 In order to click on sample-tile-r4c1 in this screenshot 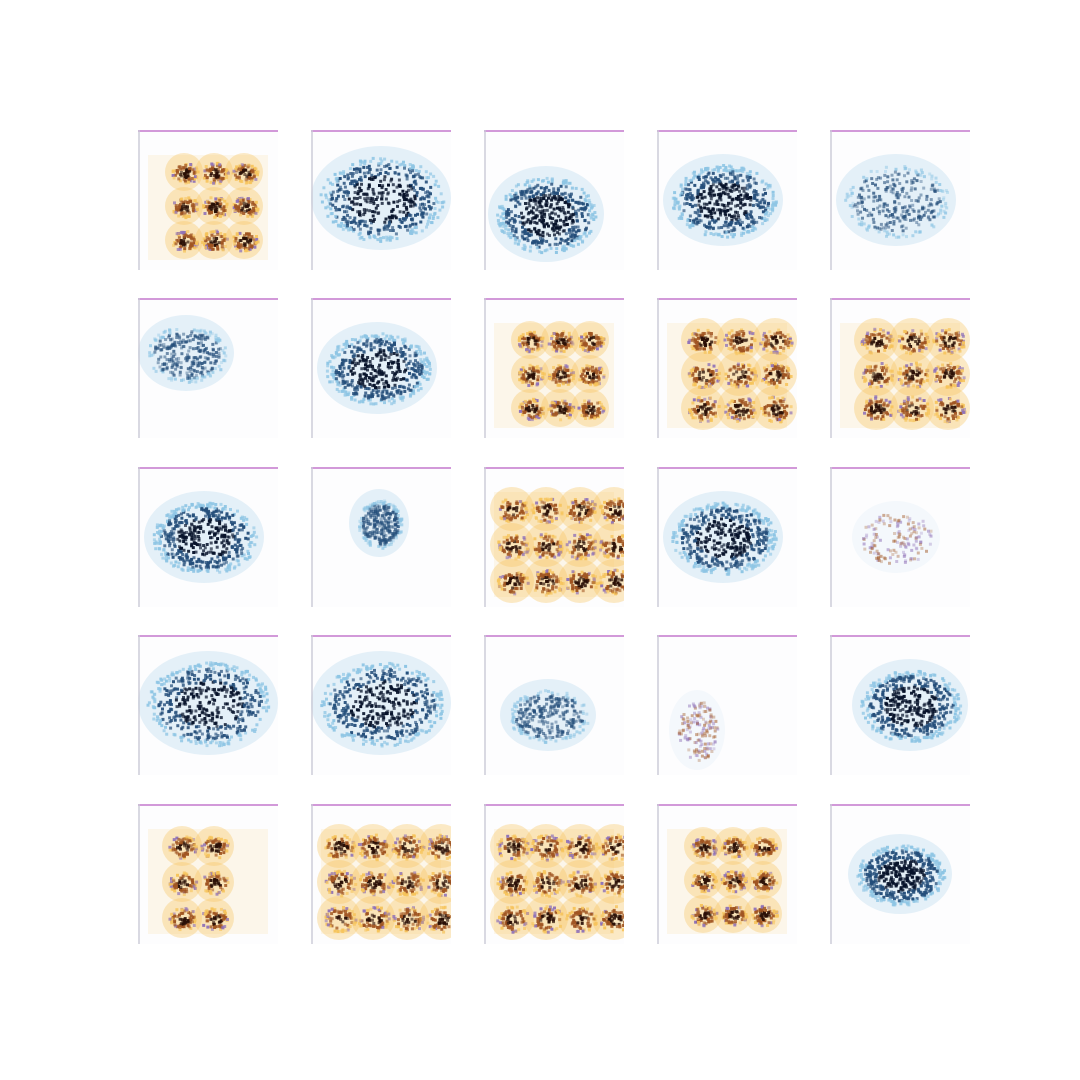, I will do `click(208, 705)`.